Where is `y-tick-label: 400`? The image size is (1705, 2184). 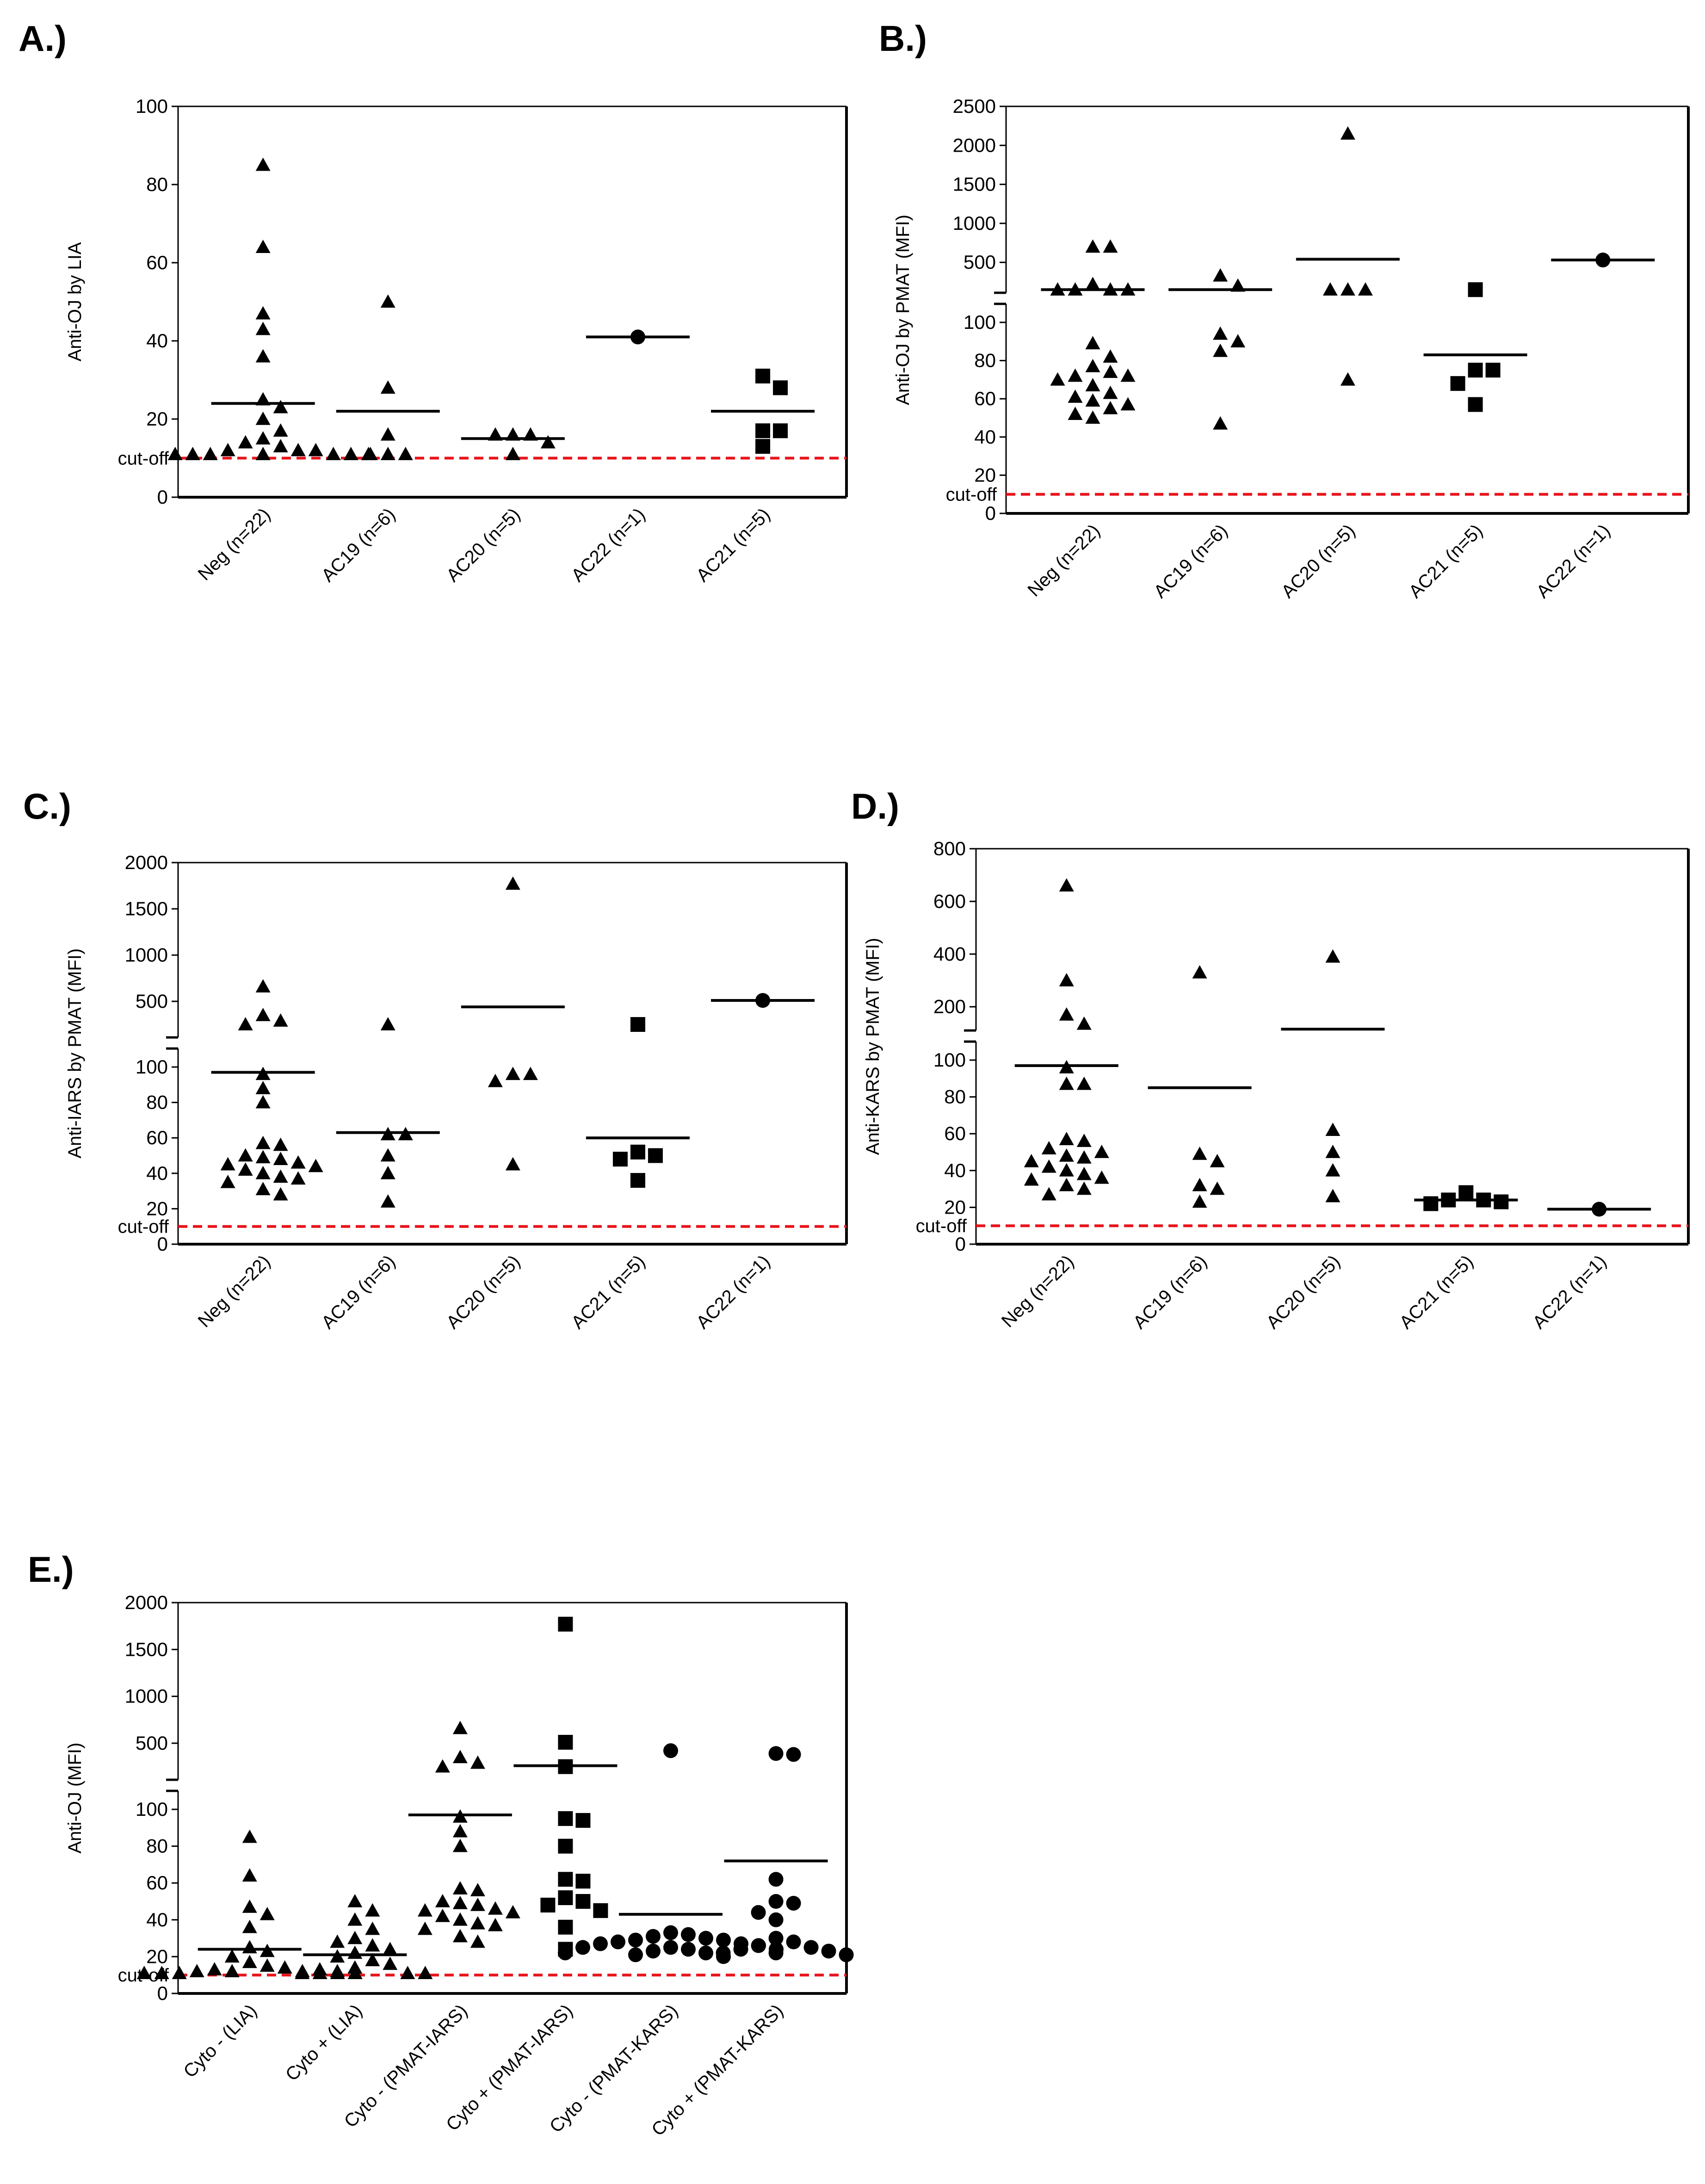
y-tick-label: 400 is located at coordinates (950, 954).